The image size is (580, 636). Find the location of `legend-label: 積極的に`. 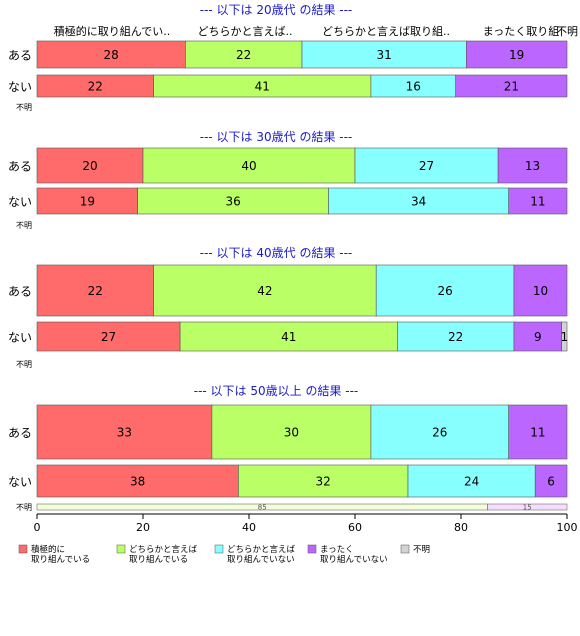

legend-label: 積極的に is located at coordinates (48, 549).